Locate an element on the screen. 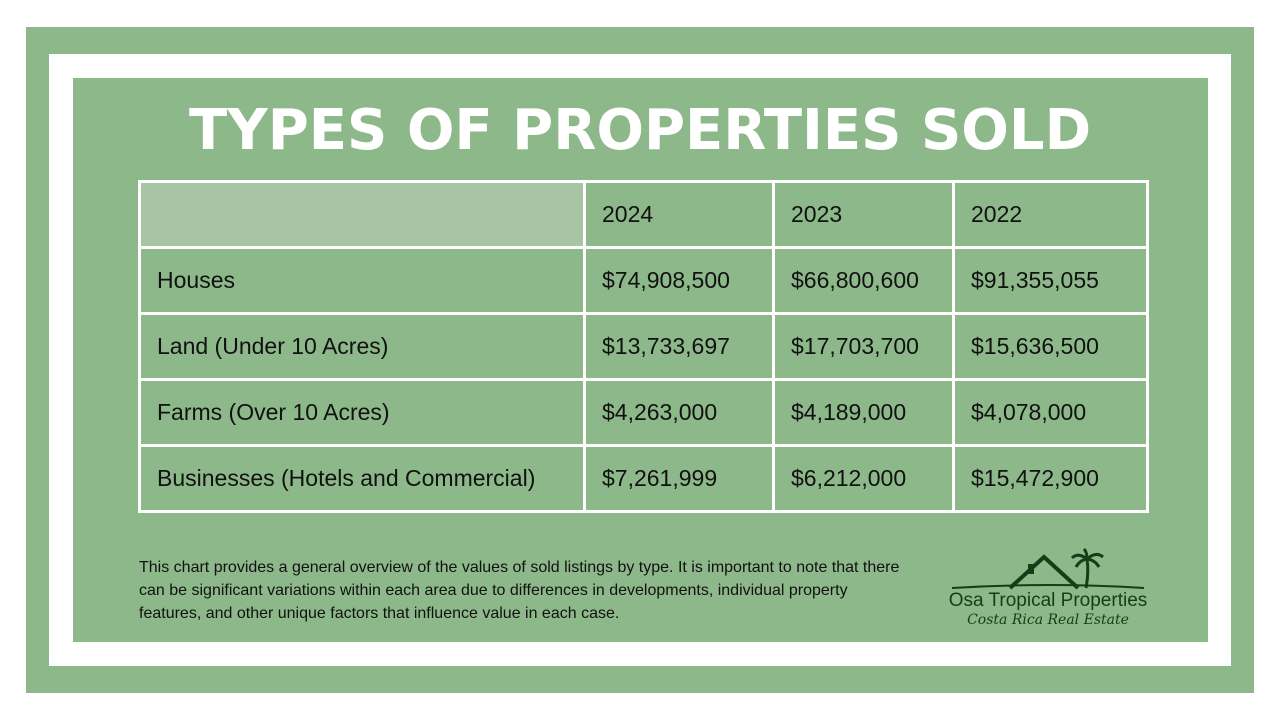  house-palm-icon is located at coordinates (1048, 569).